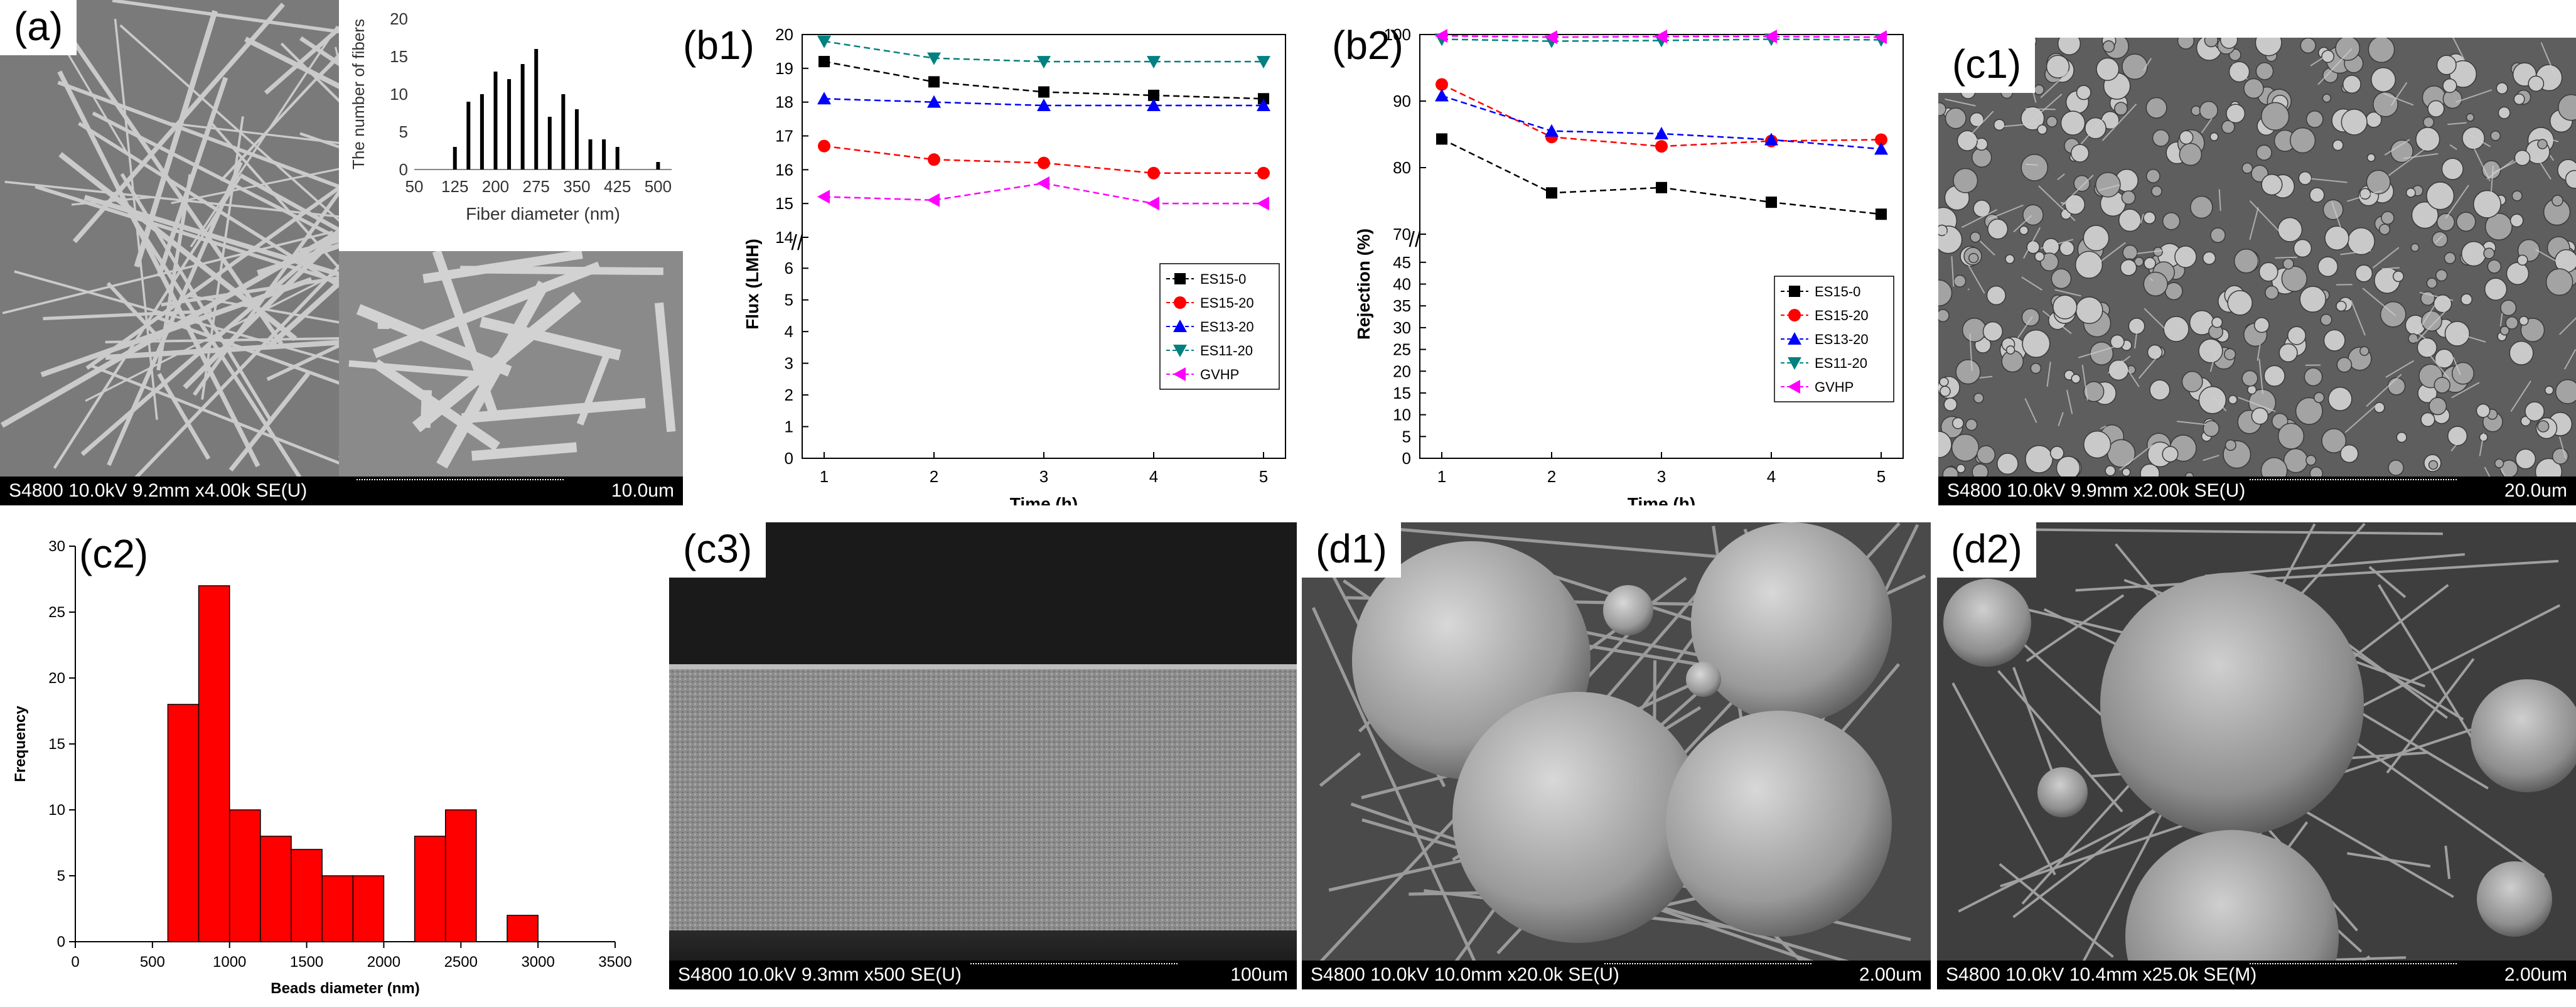 This screenshot has height=1007, width=2576. I want to click on x-axis-label: Time (h), so click(1044, 499).